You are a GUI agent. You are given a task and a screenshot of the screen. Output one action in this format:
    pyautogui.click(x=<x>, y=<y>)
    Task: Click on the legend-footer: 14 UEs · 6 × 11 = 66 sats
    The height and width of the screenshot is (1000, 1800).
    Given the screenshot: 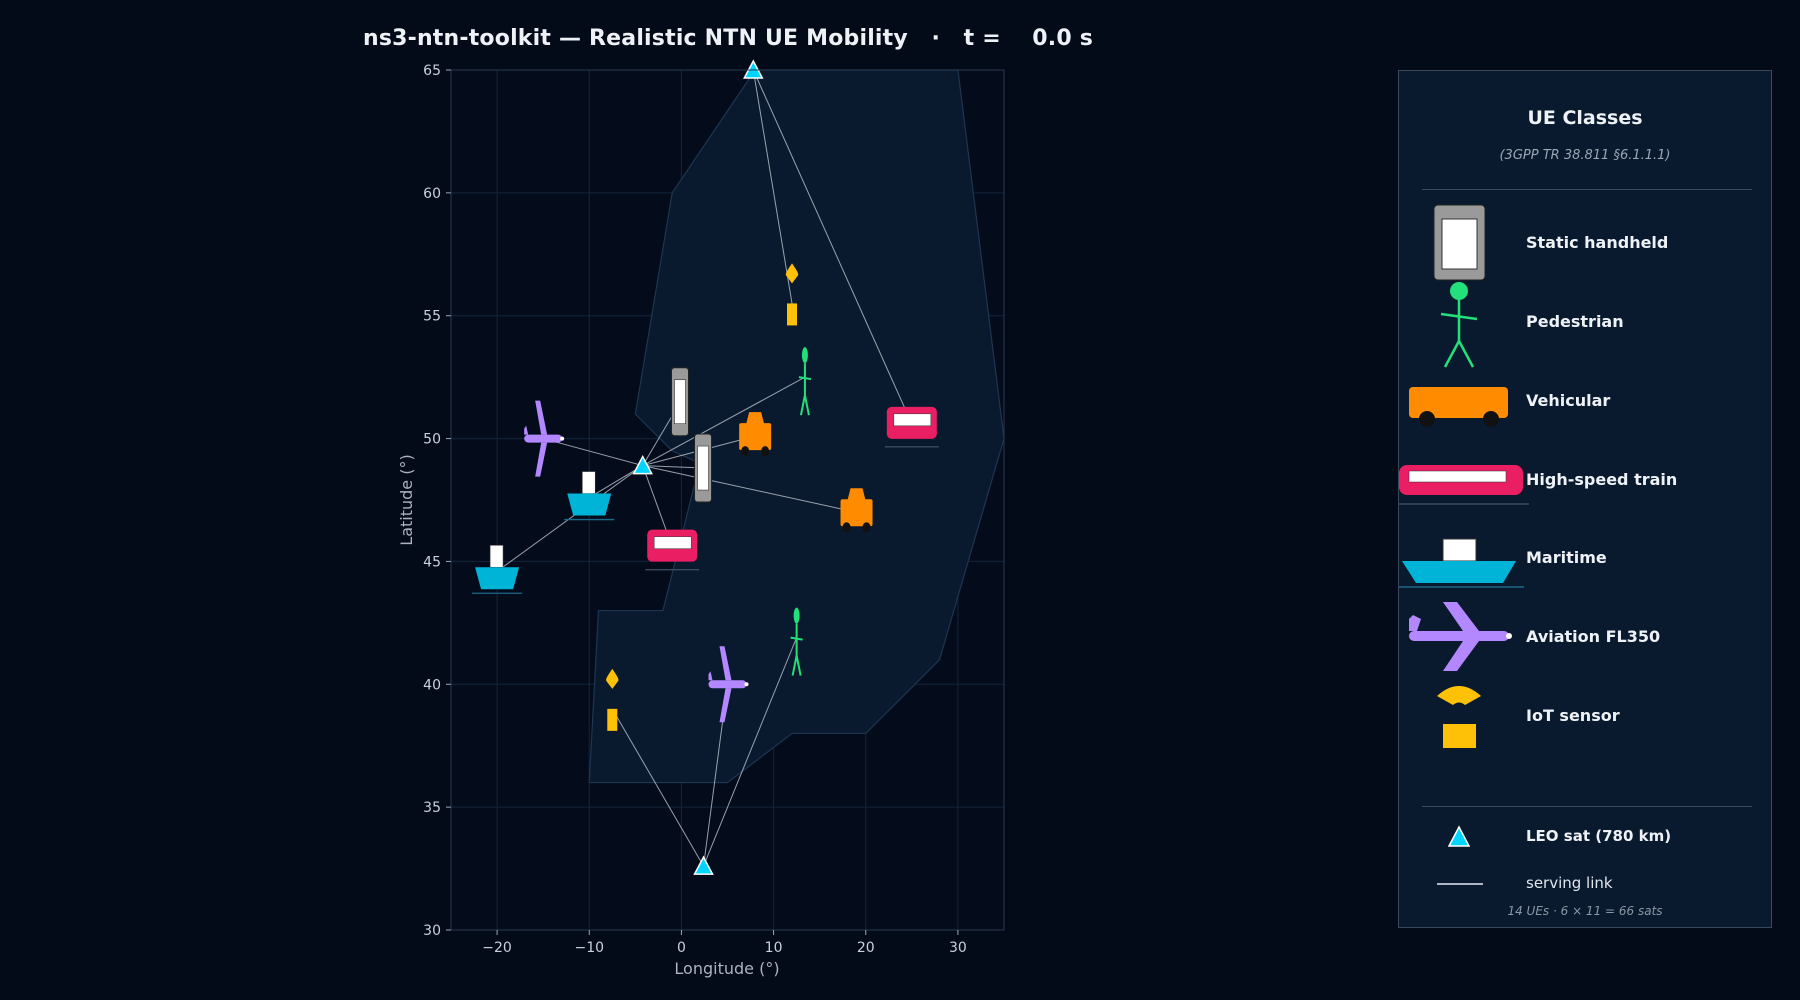 What is the action you would take?
    pyautogui.click(x=1585, y=911)
    